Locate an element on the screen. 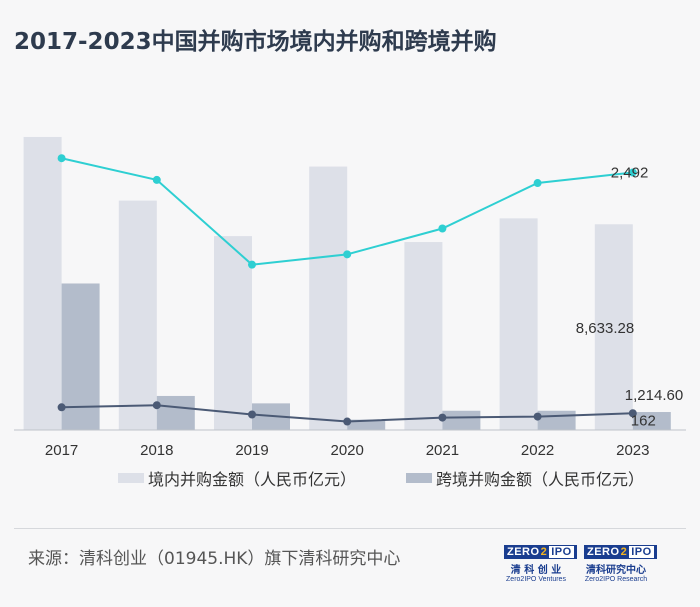 Image resolution: width=700 pixels, height=607 pixels. legend-label-domestic: 境内并购金额（人民币亿元） is located at coordinates (252, 479).